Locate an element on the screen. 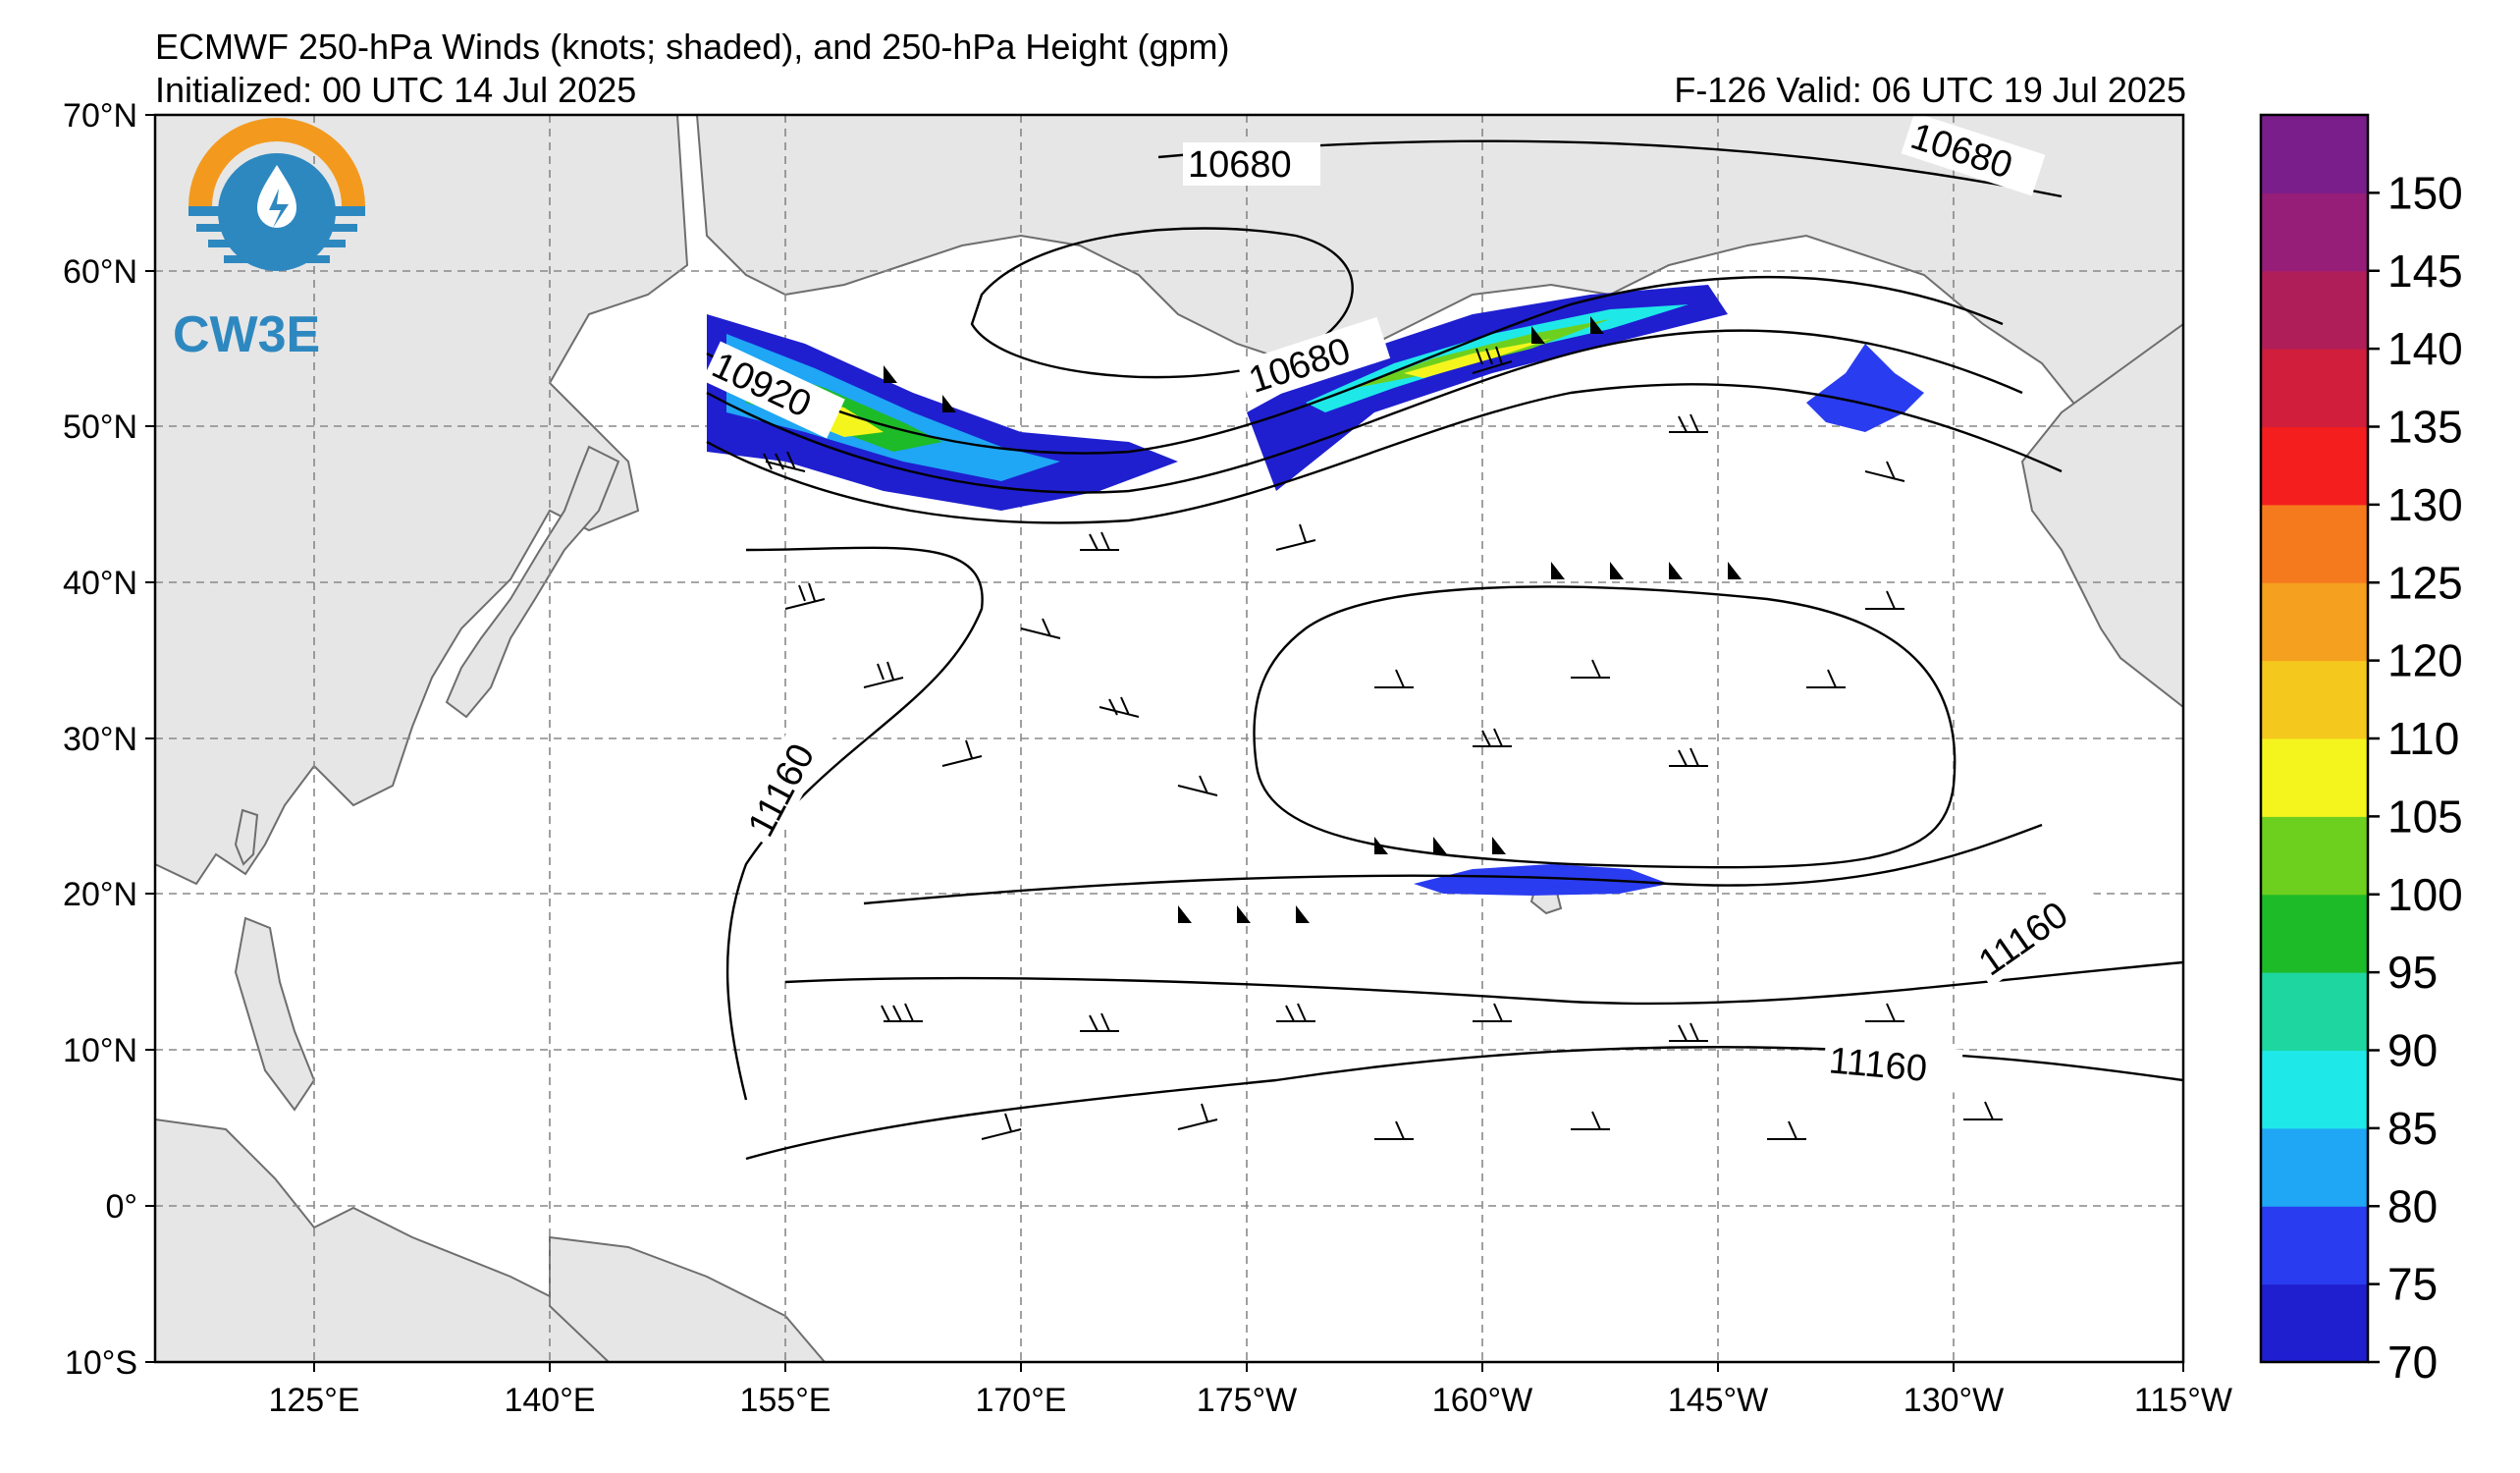 This screenshot has width=2520, height=1473. colorbar-tick-label: 130 is located at coordinates (2425, 504).